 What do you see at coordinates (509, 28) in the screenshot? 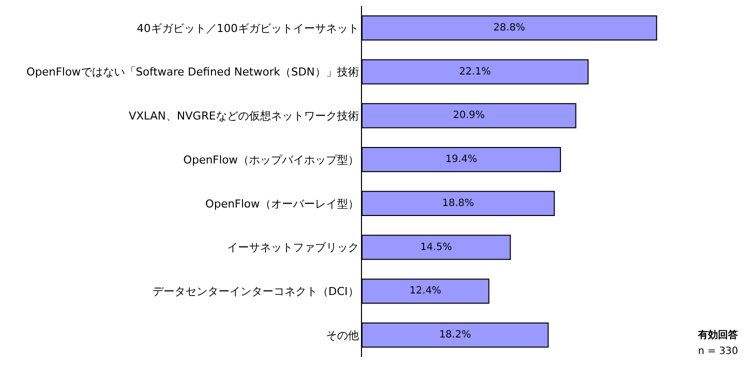
I see `data-label: 28.8%` at bounding box center [509, 28].